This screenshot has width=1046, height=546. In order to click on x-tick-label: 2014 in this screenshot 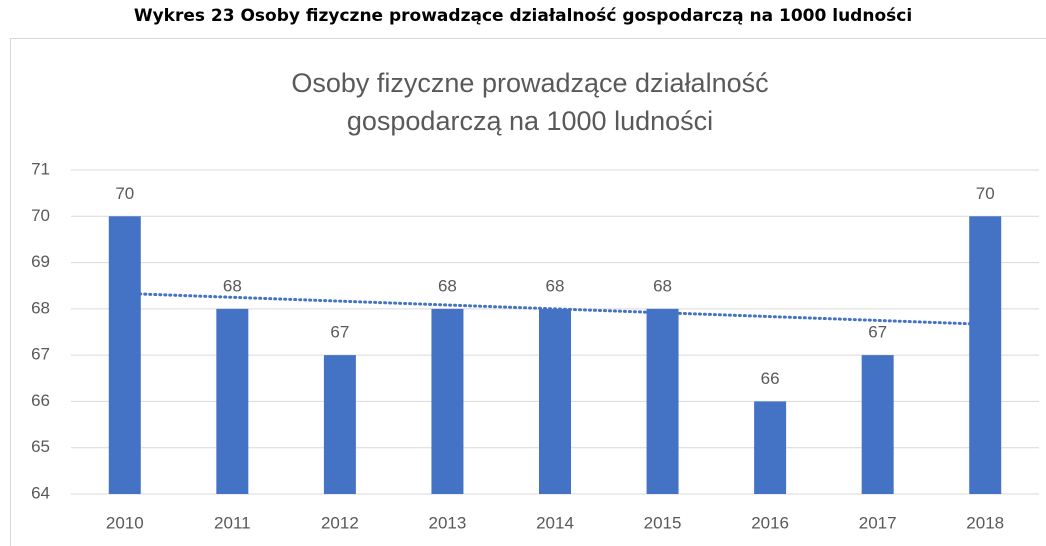, I will do `click(555, 522)`.